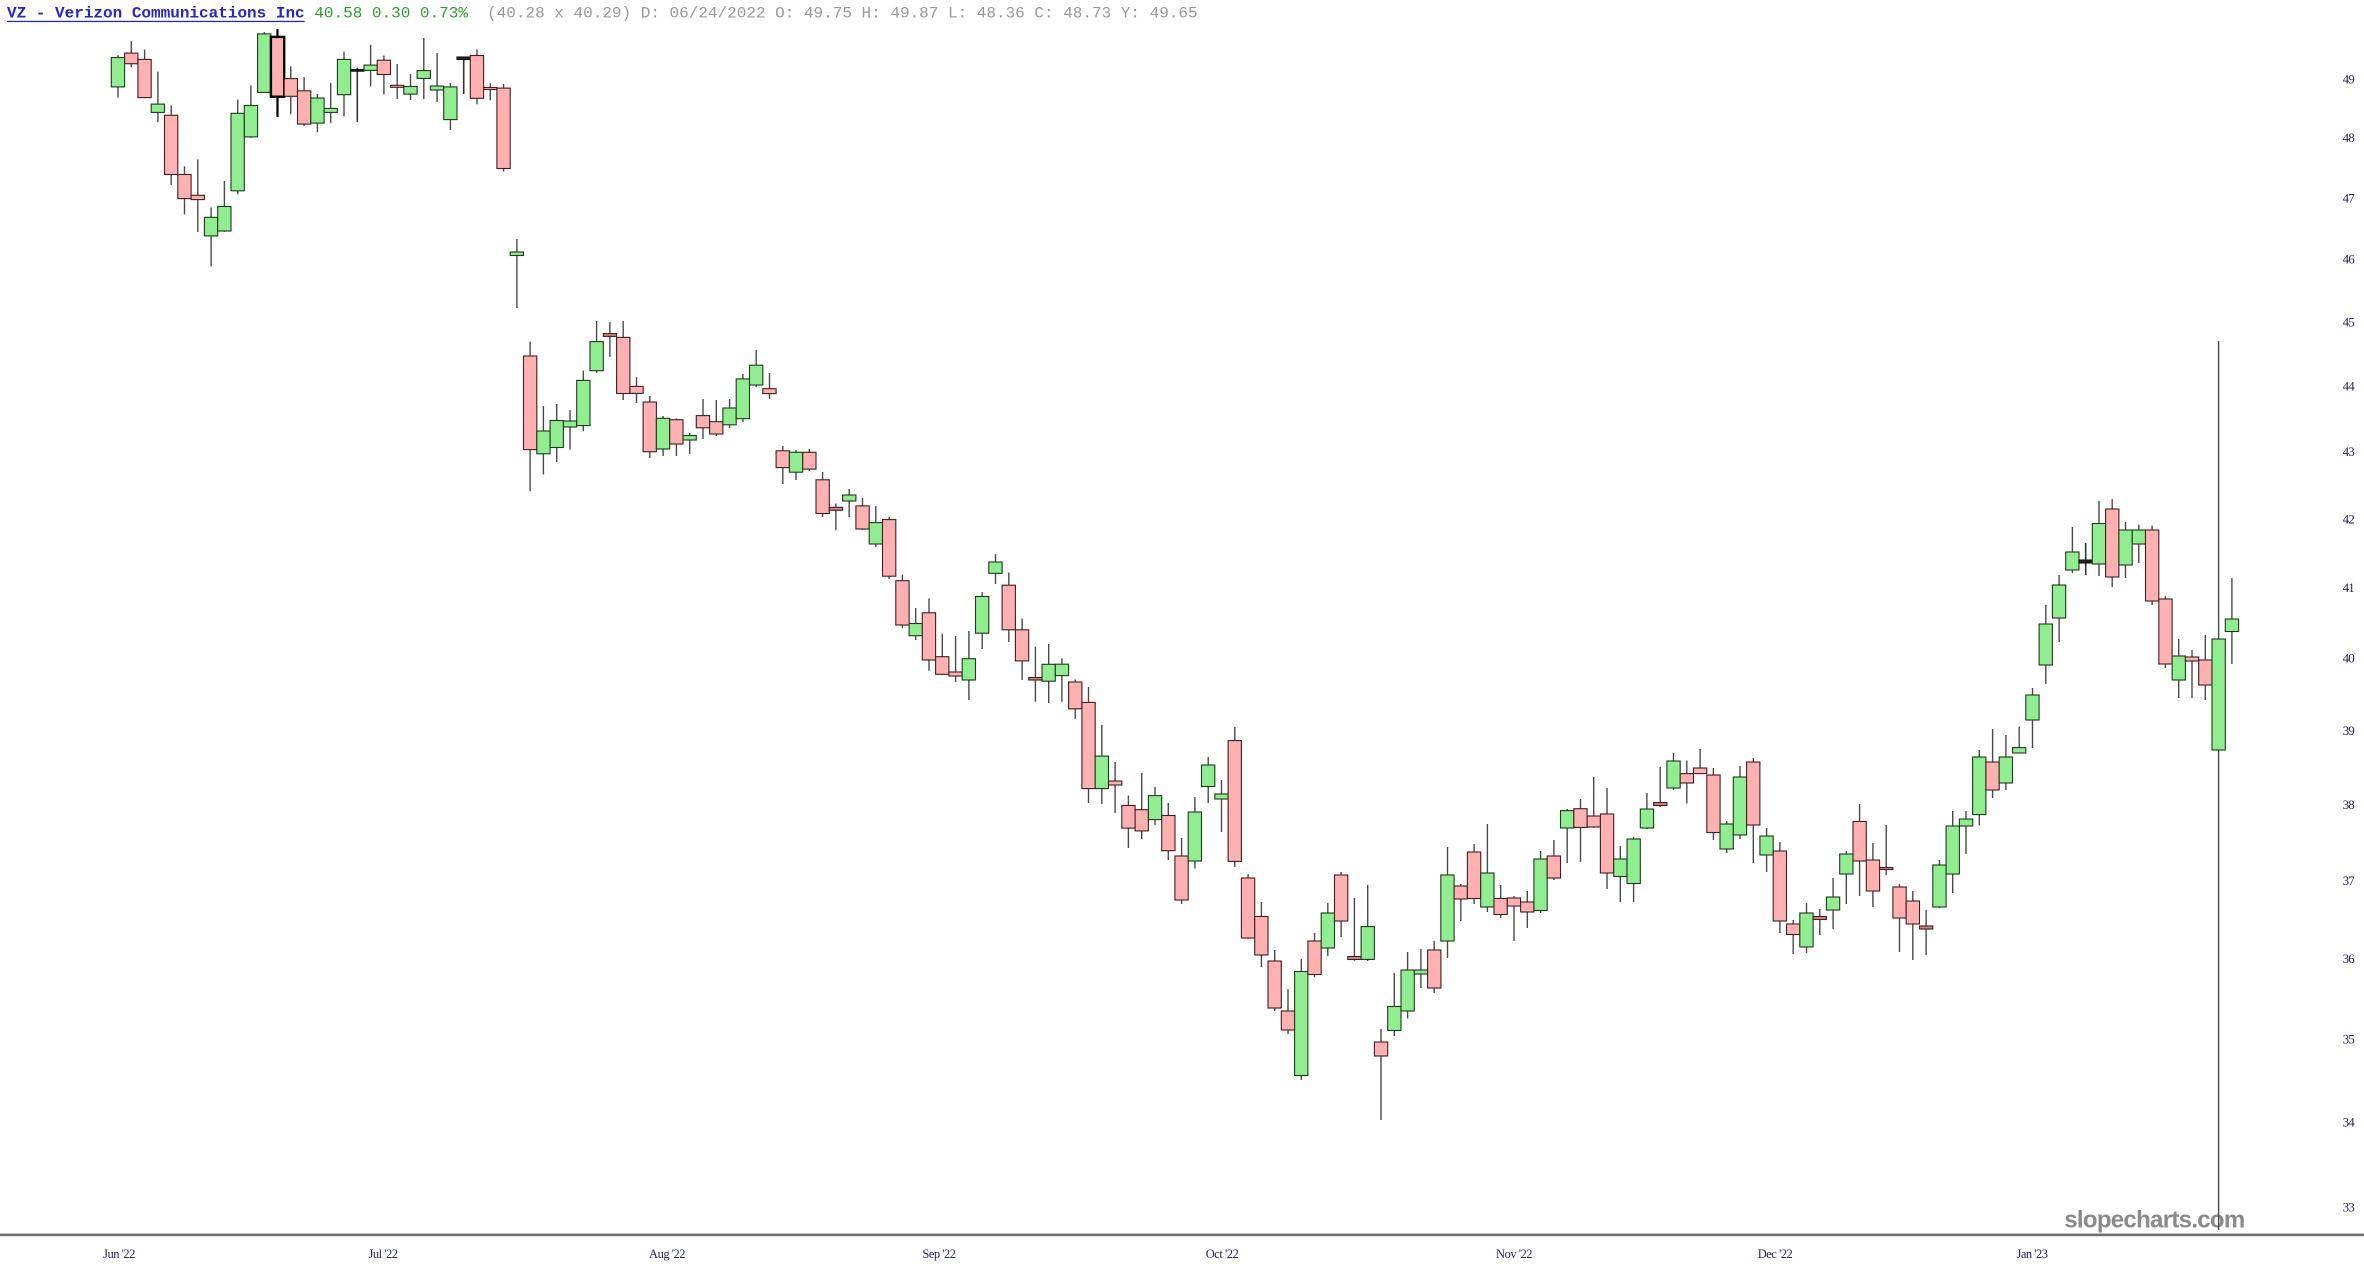 This screenshot has width=2364, height=1275. Describe the element at coordinates (2349, 1121) in the screenshot. I see `svg-text: 34` at that location.